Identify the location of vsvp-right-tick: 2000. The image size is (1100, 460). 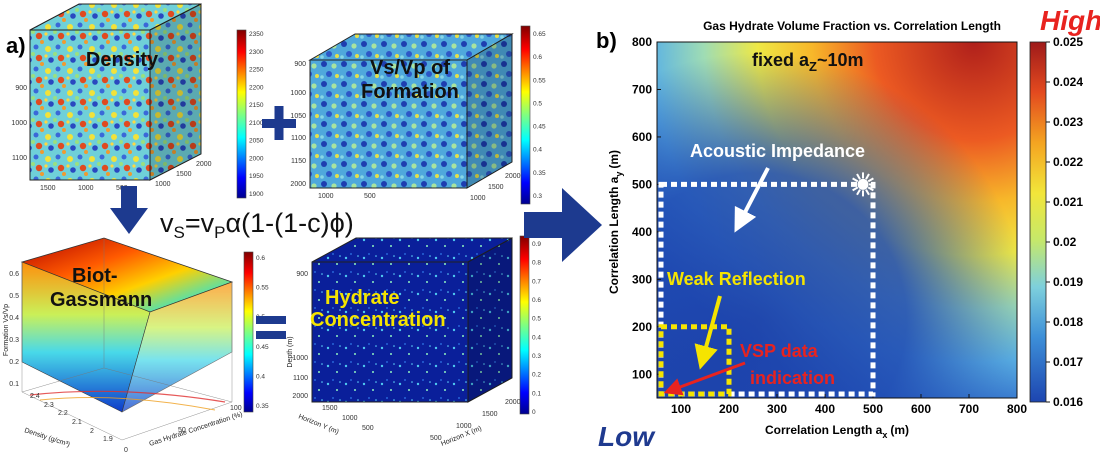
(513, 176).